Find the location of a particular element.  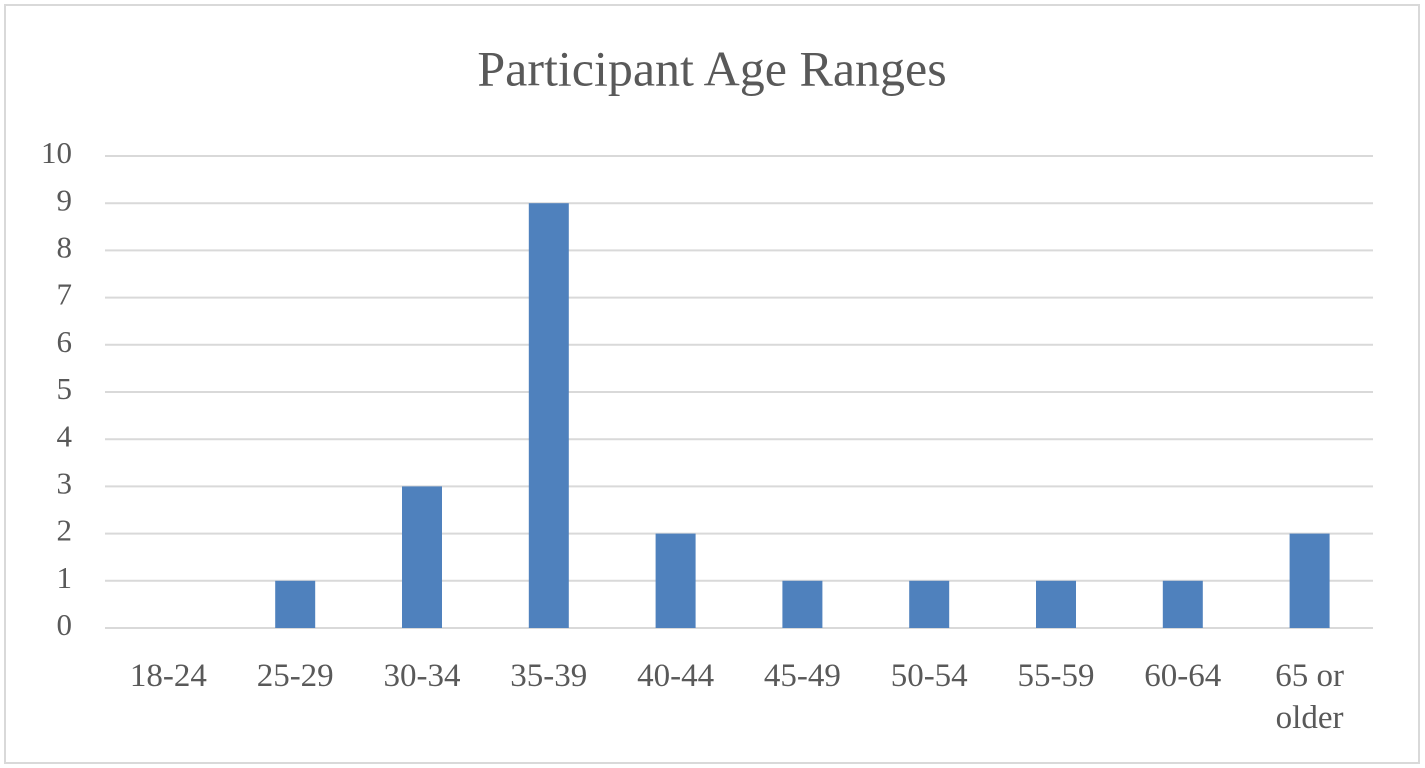

y-tick-label: 3 is located at coordinates (65, 483).